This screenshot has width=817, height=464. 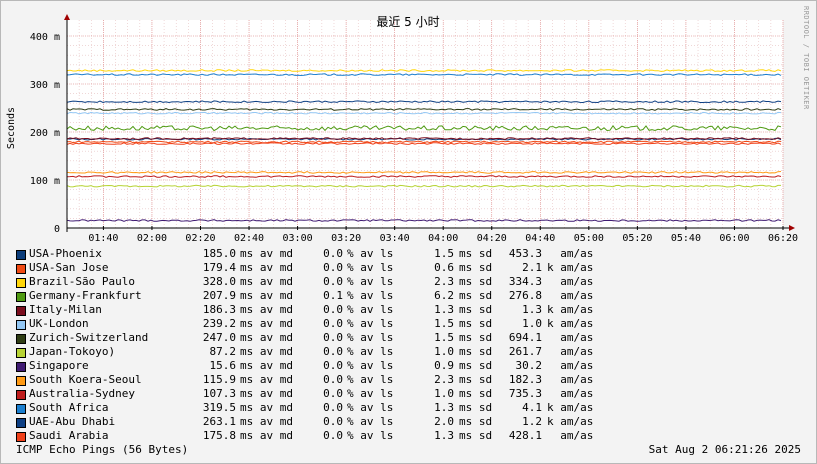 I want to click on legend-avg: 186.3, so click(x=219, y=309).